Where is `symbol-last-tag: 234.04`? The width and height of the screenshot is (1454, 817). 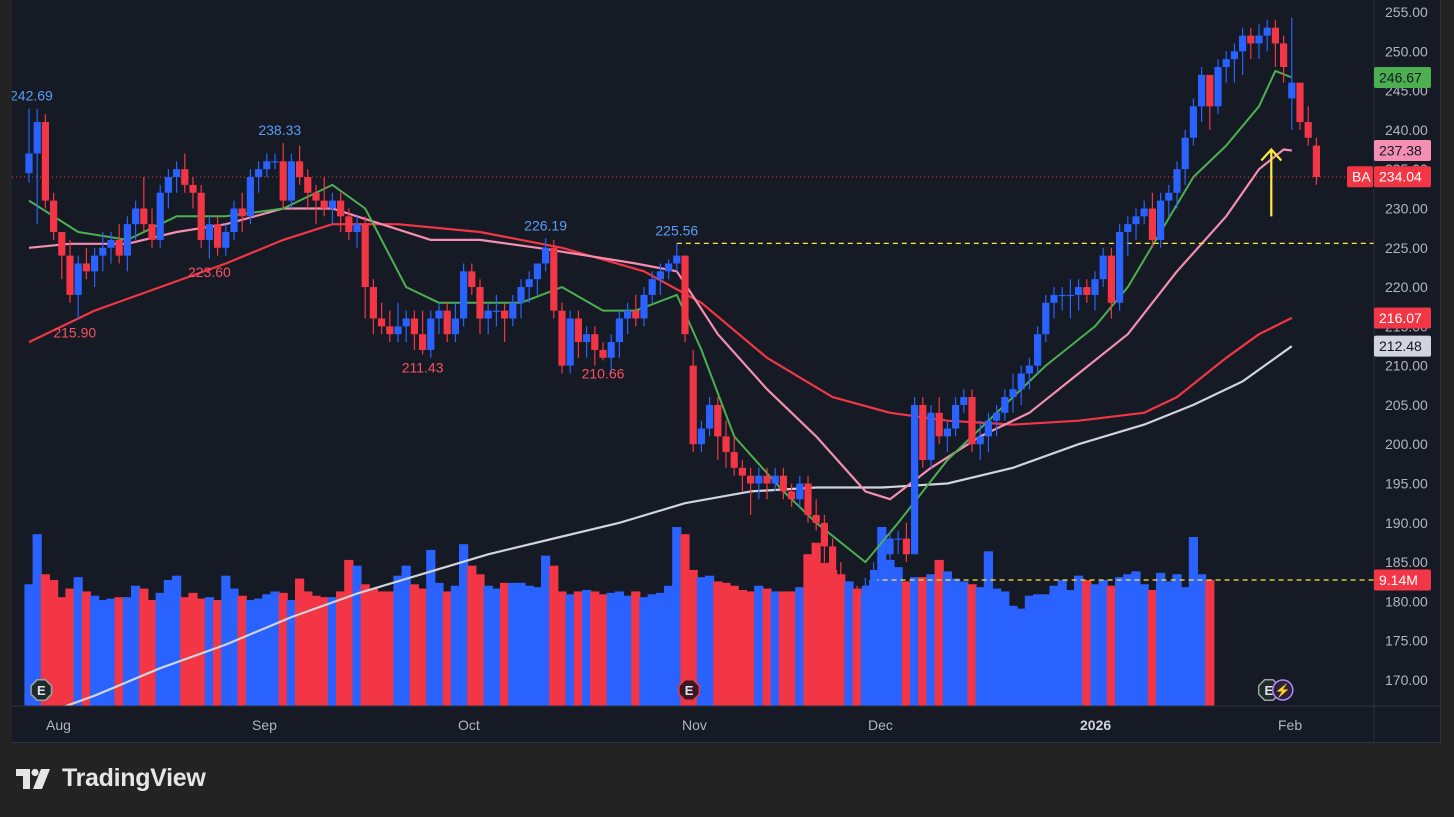 symbol-last-tag: 234.04 is located at coordinates (1402, 177).